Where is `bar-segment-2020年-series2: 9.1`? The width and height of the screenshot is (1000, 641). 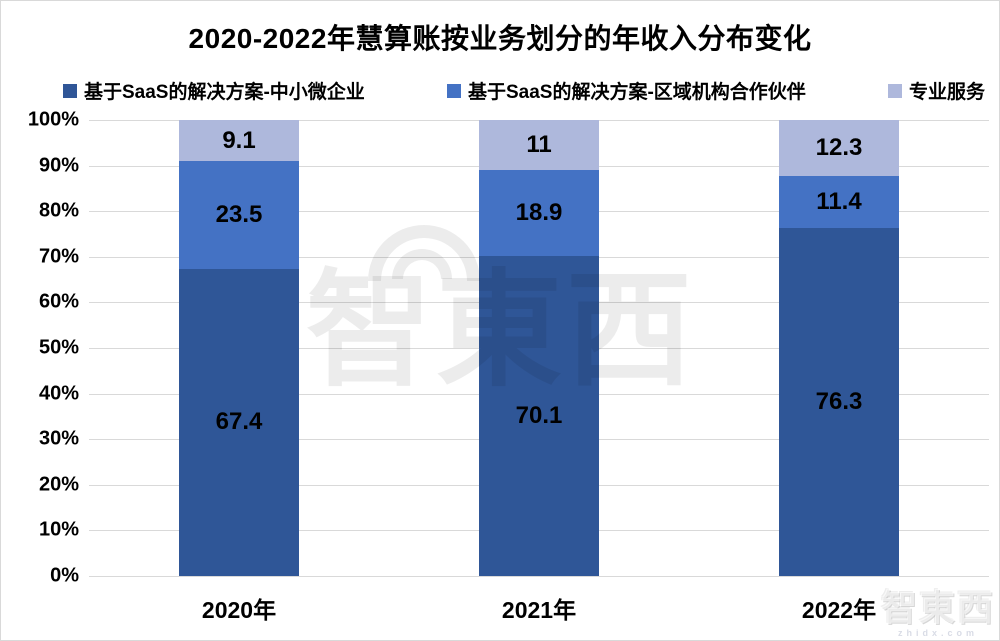 bar-segment-2020年-series2: 9.1 is located at coordinates (239, 141).